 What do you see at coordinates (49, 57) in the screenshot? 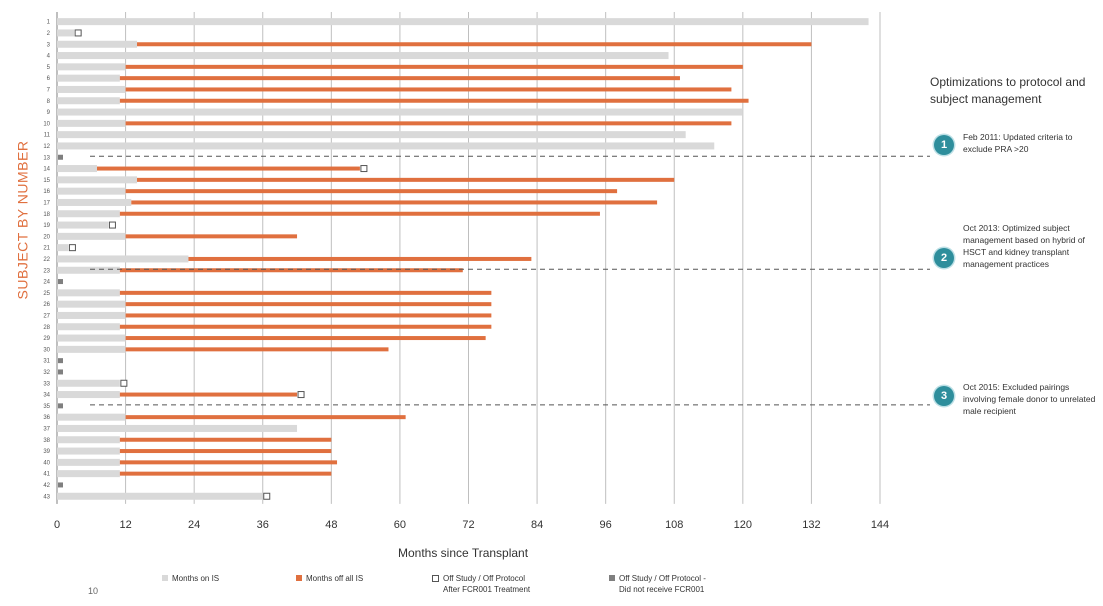
I see `y-tick-label: 4` at bounding box center [49, 57].